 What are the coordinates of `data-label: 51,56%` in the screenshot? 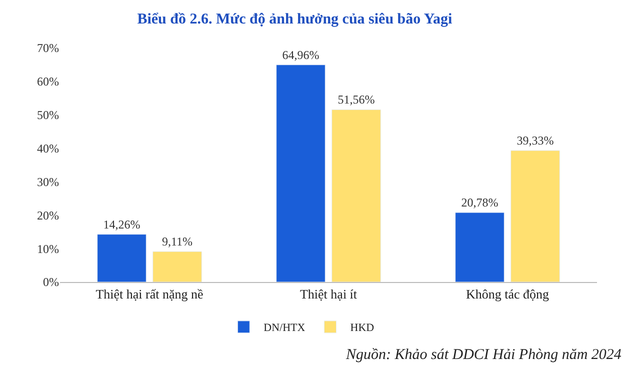 It's located at (356, 99).